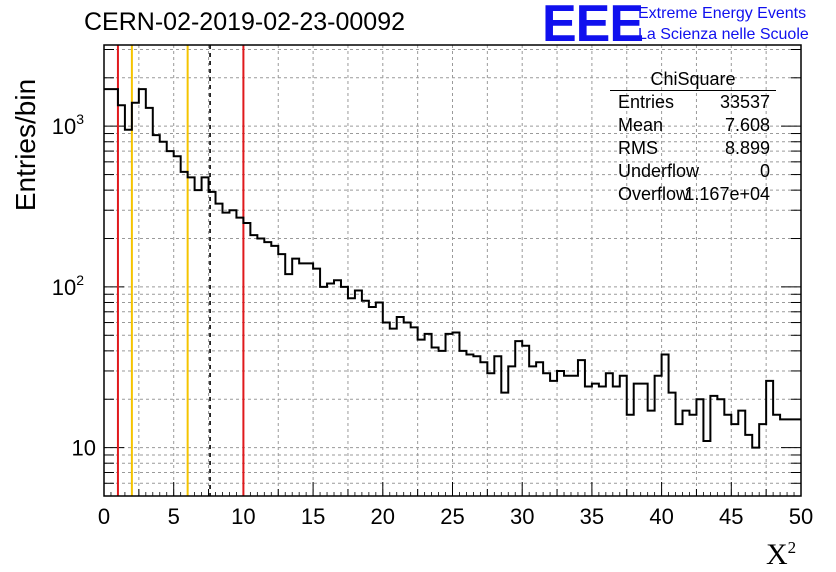  What do you see at coordinates (593, 26) in the screenshot?
I see `eee-logo: EEE` at bounding box center [593, 26].